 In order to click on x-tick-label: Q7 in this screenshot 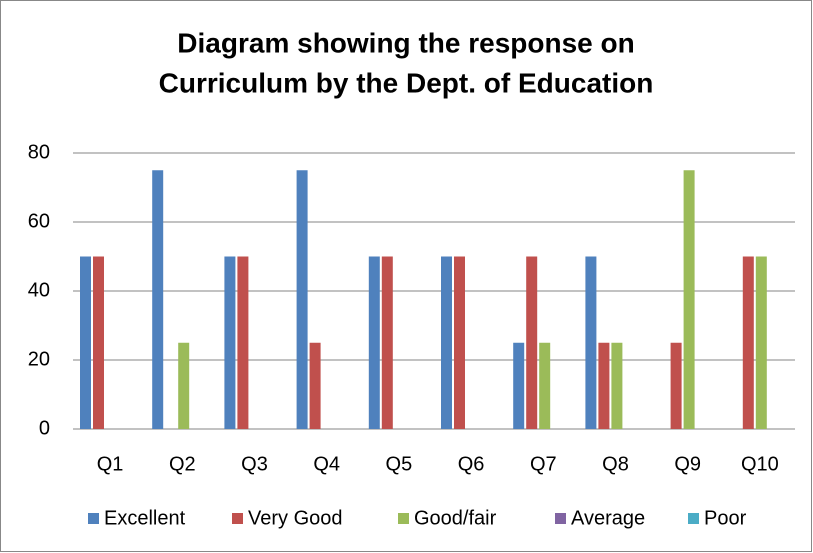, I will do `click(543, 464)`.